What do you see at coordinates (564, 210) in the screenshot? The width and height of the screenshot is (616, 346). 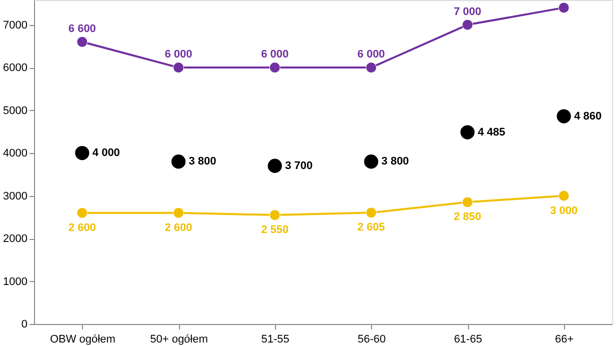 I see `data-label: 3 000` at bounding box center [564, 210].